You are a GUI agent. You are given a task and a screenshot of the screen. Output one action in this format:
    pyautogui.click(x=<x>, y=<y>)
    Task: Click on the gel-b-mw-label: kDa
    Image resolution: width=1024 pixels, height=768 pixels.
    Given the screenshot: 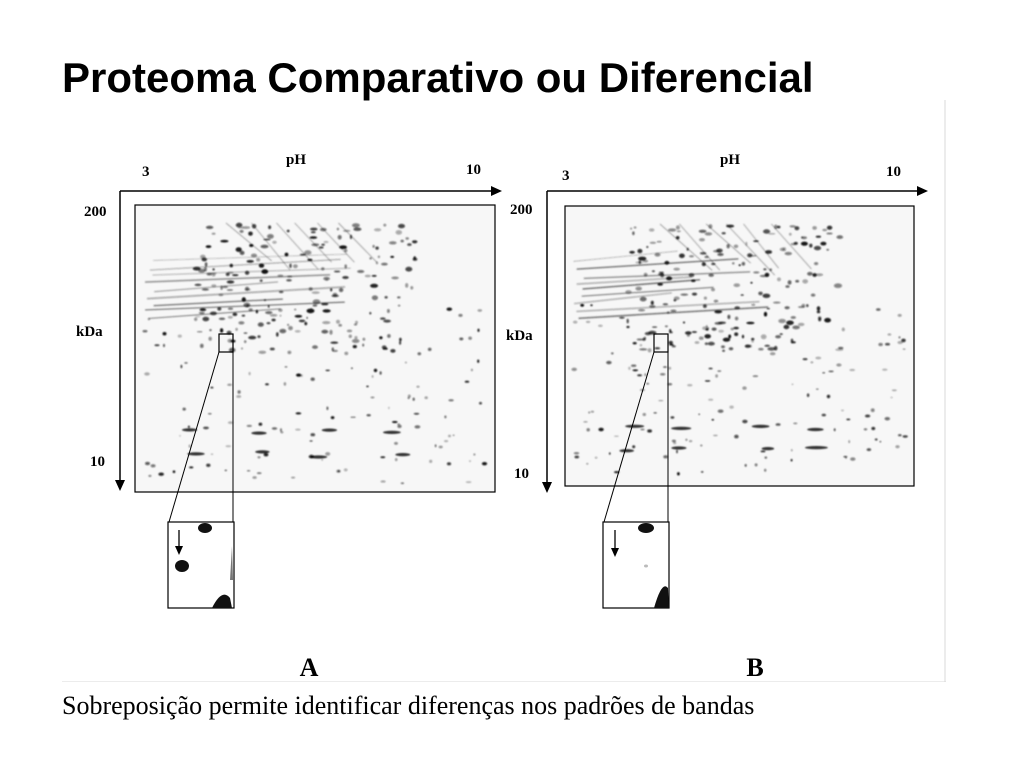 What is the action you would take?
    pyautogui.click(x=519, y=336)
    